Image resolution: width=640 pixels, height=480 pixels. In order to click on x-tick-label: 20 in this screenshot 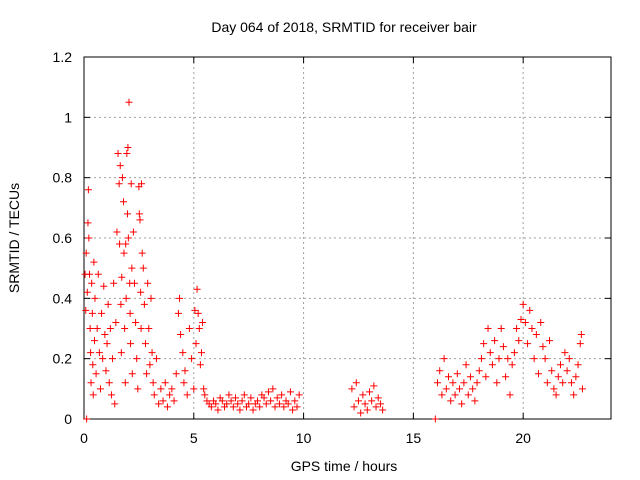, I will do `click(523, 438)`.